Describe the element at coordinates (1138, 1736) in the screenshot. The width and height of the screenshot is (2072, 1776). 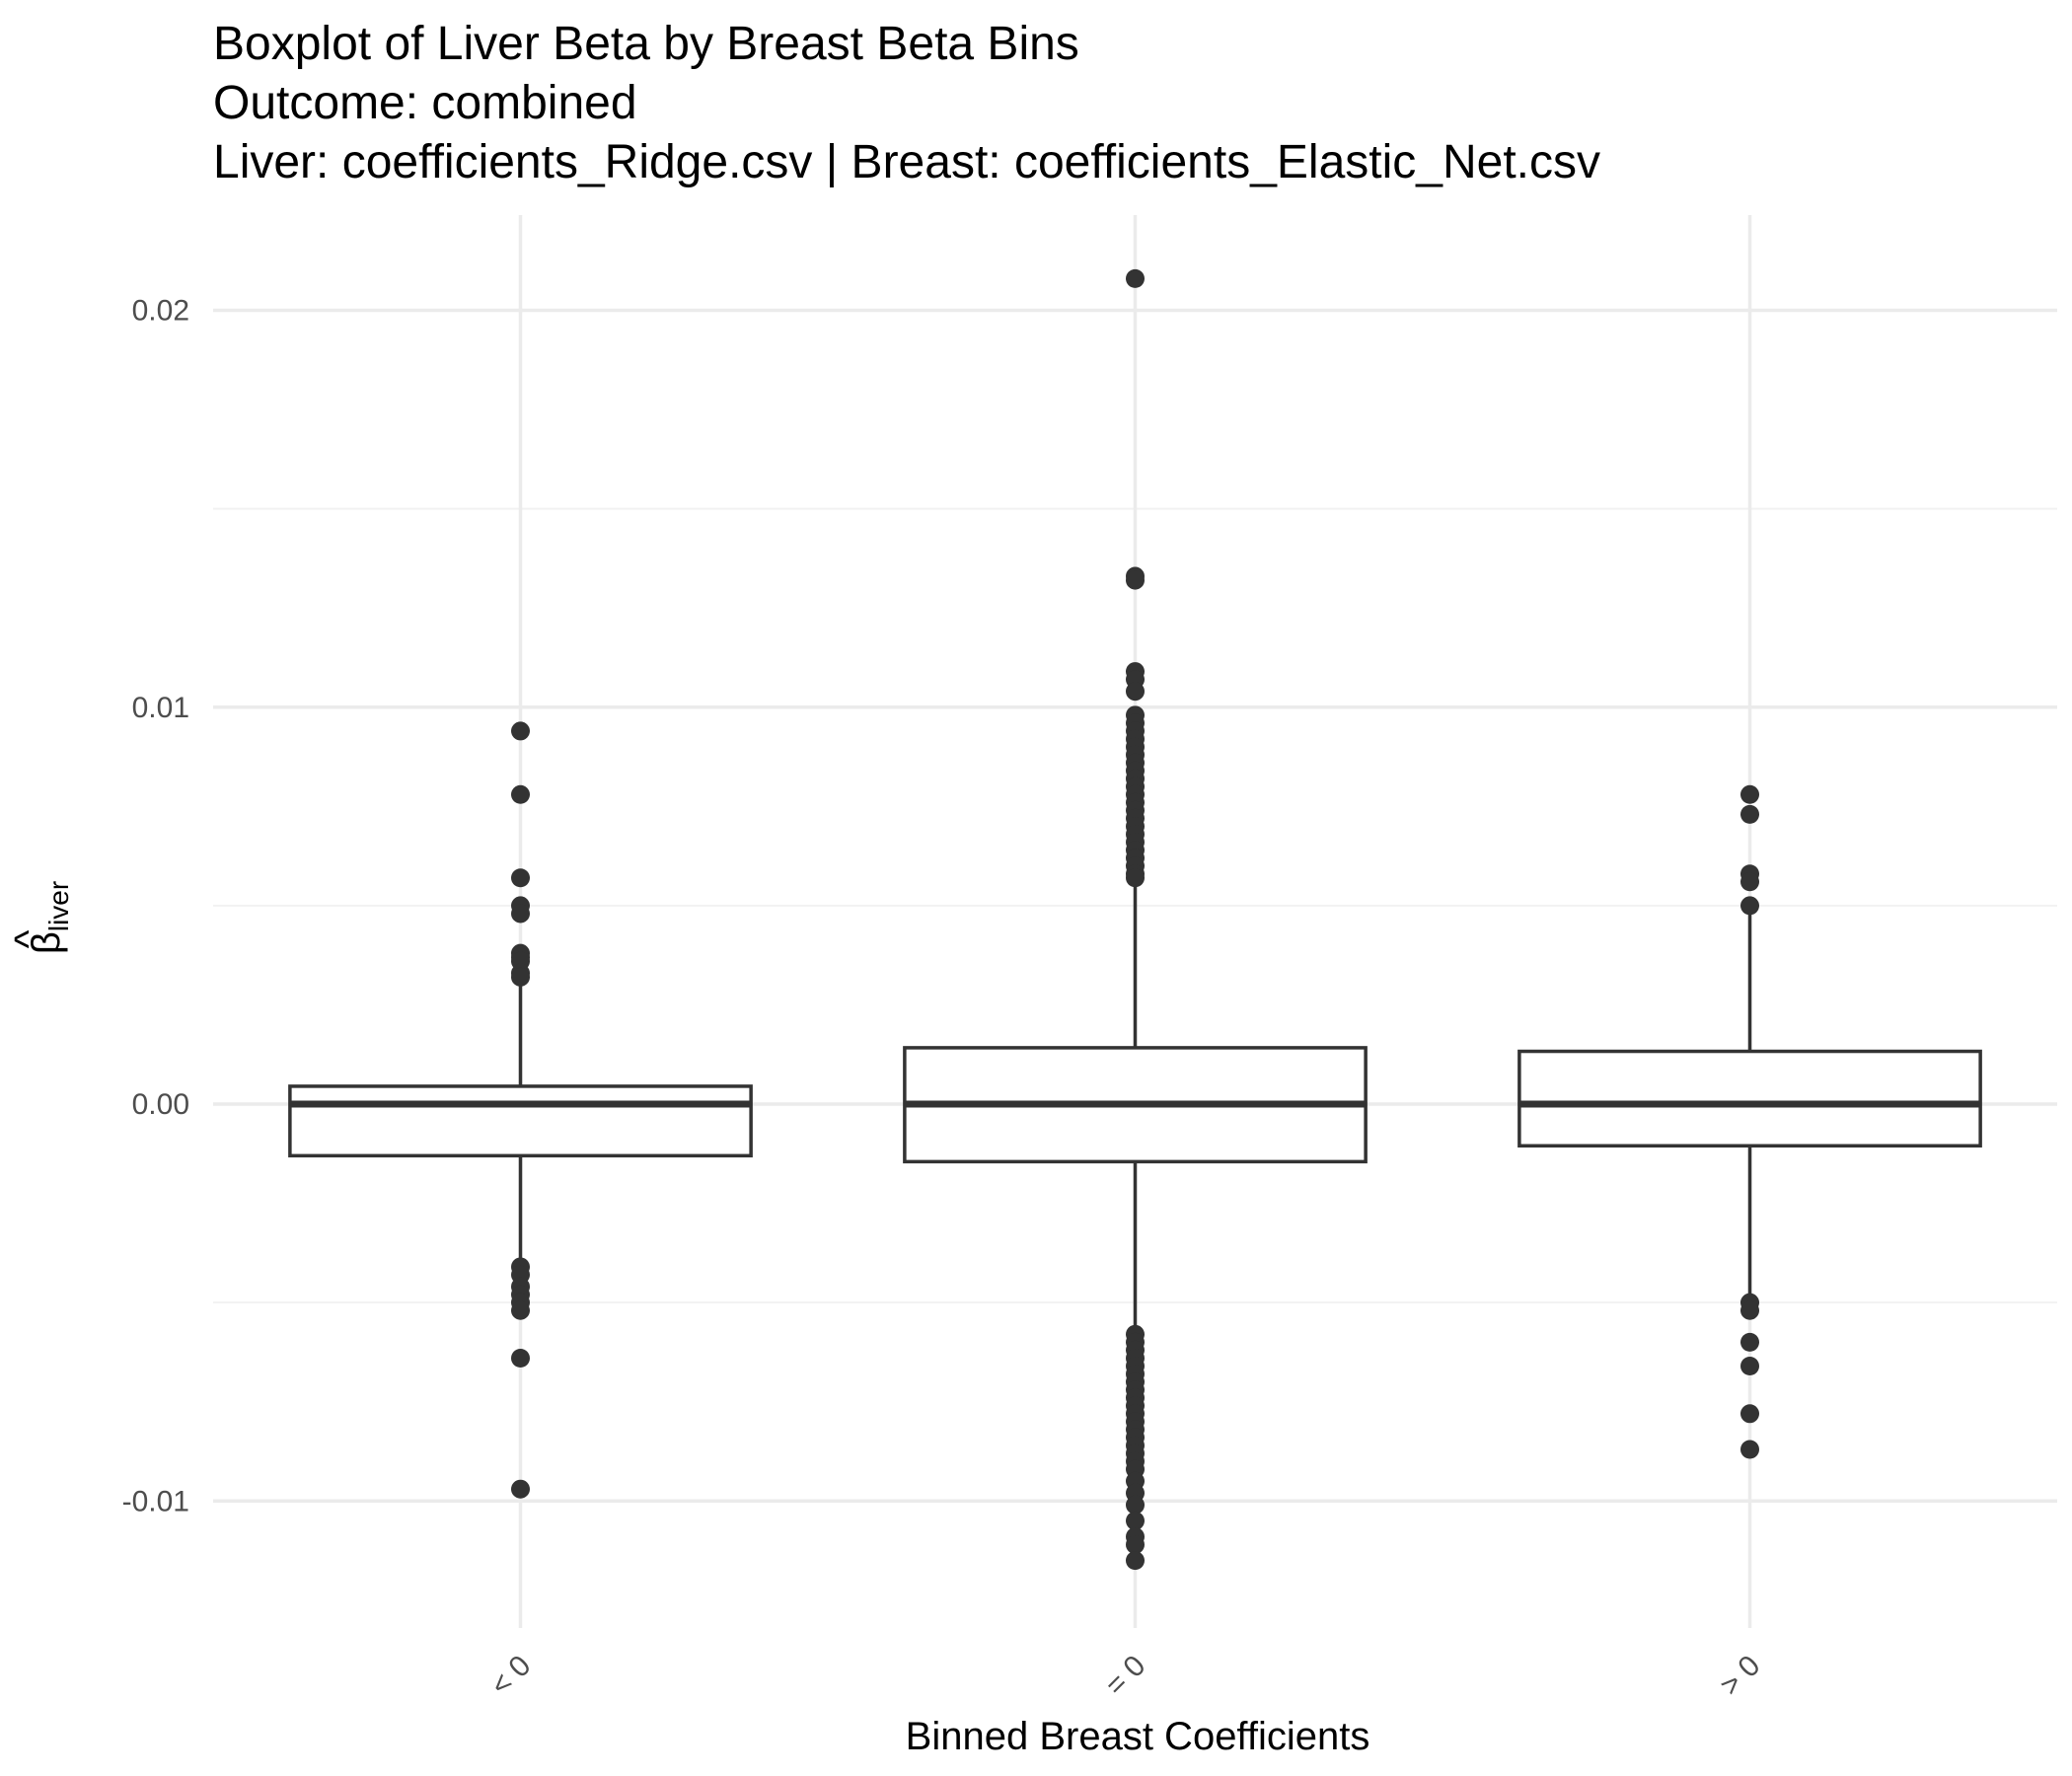
I see `x-axis-title: Binned Breast Coefficients` at that location.